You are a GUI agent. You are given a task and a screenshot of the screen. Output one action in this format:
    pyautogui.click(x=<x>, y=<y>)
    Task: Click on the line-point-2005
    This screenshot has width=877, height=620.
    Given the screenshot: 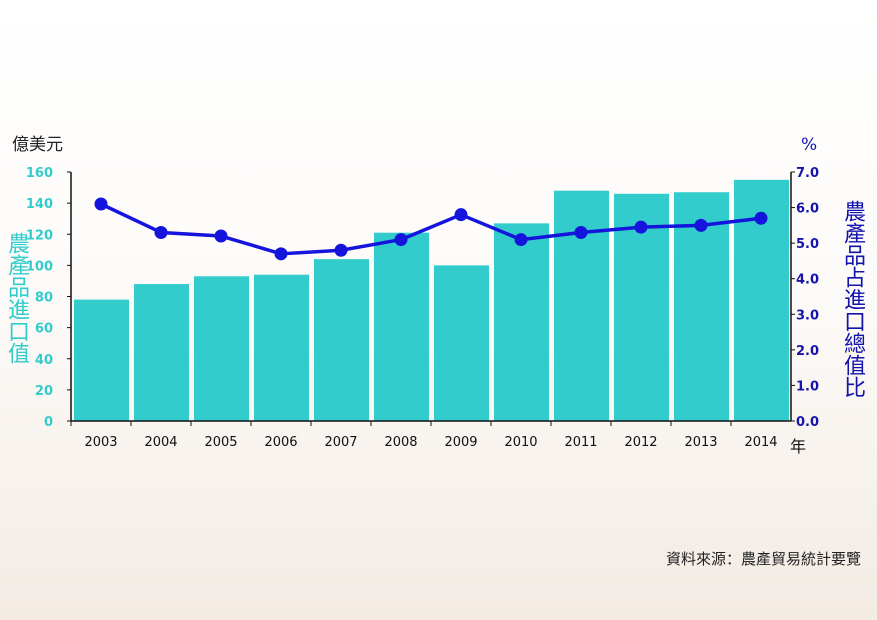 What is the action you would take?
    pyautogui.click(x=221, y=236)
    